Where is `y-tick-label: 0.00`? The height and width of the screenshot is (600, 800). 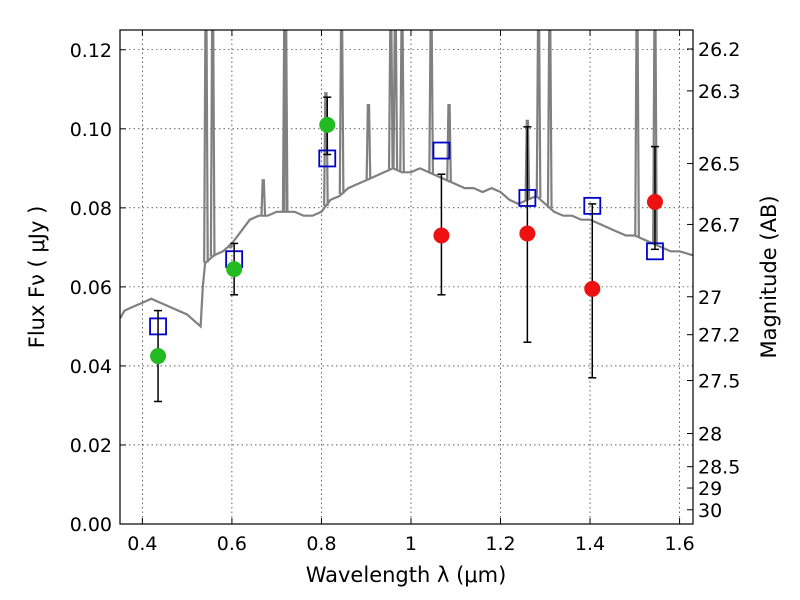
y-tick-label: 0.00 is located at coordinates (91, 525).